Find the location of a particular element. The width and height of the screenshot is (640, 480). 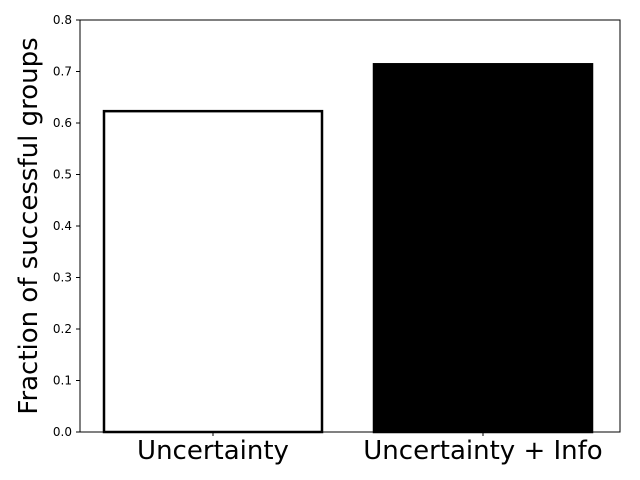

y-axis-title: Fraction of successful groups is located at coordinates (29, 225).